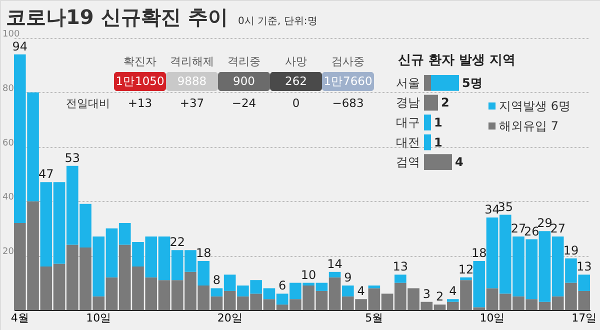 This screenshot has width=600, height=330. Describe the element at coordinates (244, 103) in the screenshot. I see `text: −24` at that location.